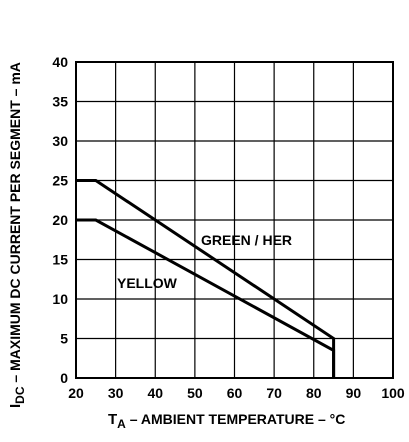 The width and height of the screenshot is (409, 442). Describe the element at coordinates (64, 378) in the screenshot. I see `y-tick-label: 0` at that location.